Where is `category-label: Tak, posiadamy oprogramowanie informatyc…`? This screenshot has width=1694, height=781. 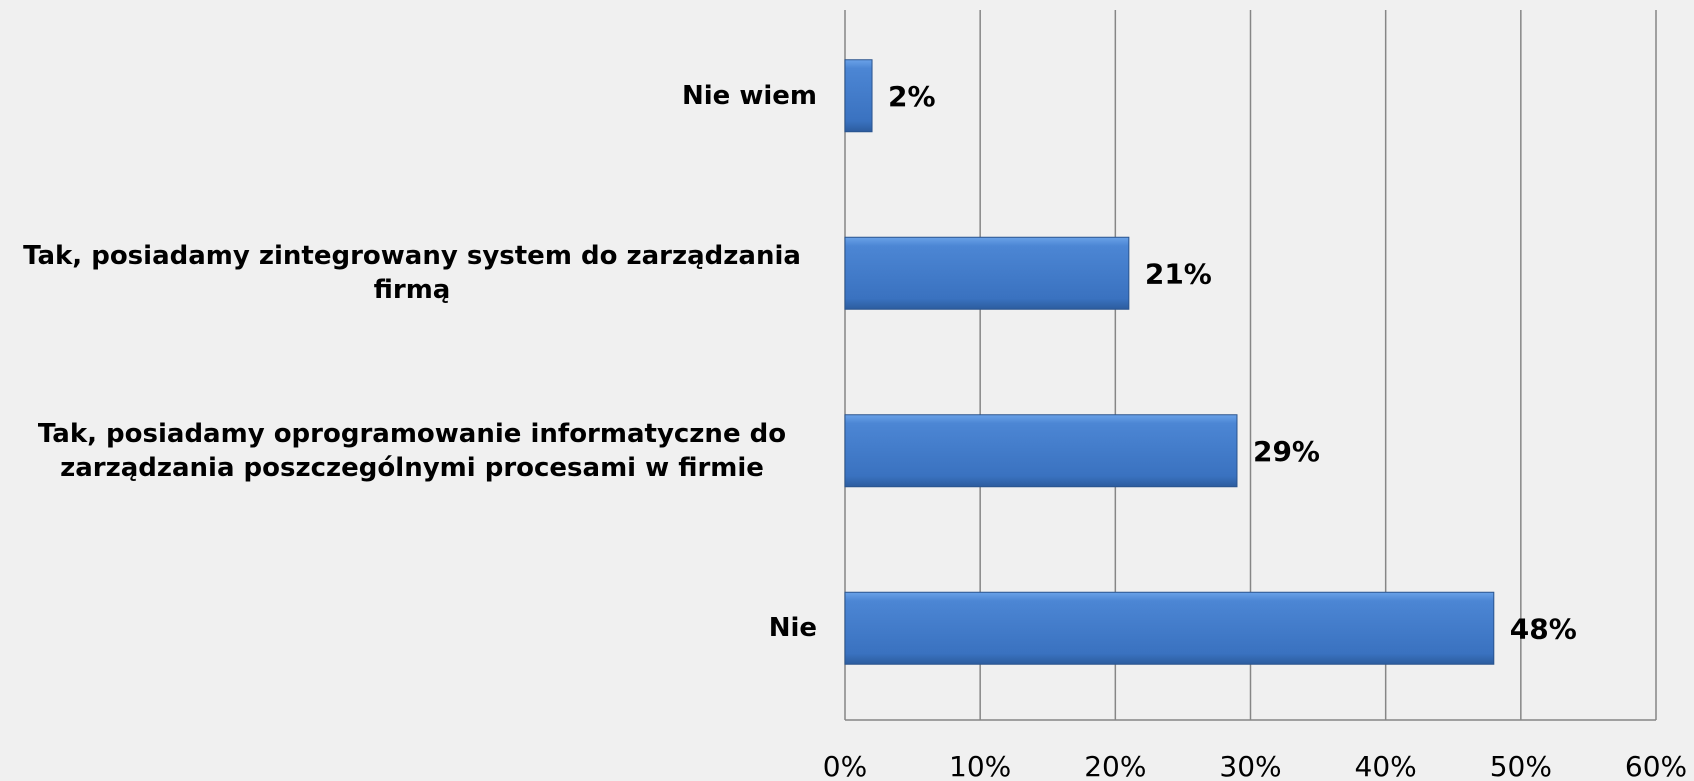
category-label: Tak, posiadamy oprogramowanie informatyc… is located at coordinates (412, 450).